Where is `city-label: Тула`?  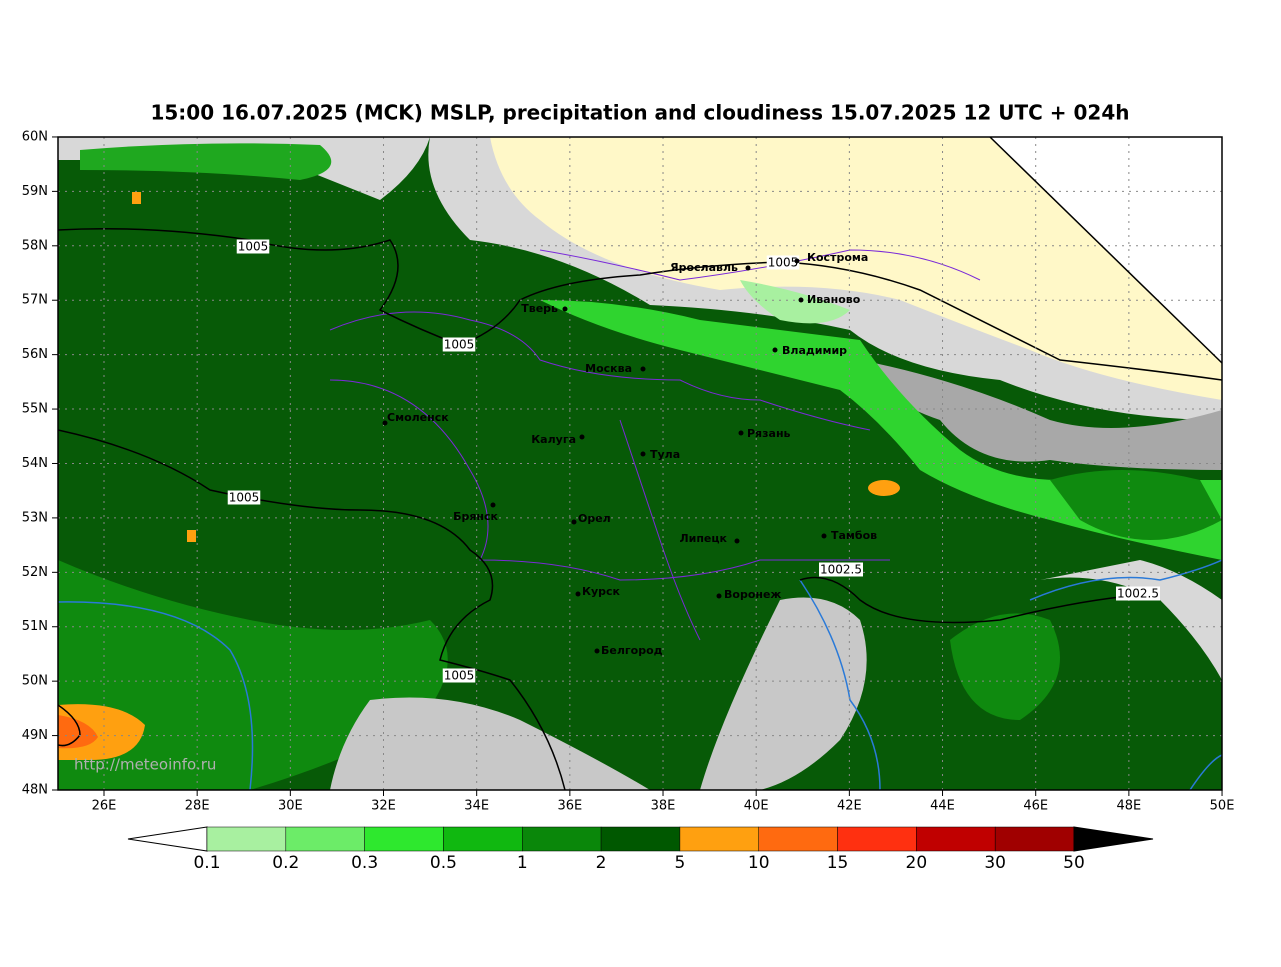
city-label: Тула is located at coordinates (665, 454).